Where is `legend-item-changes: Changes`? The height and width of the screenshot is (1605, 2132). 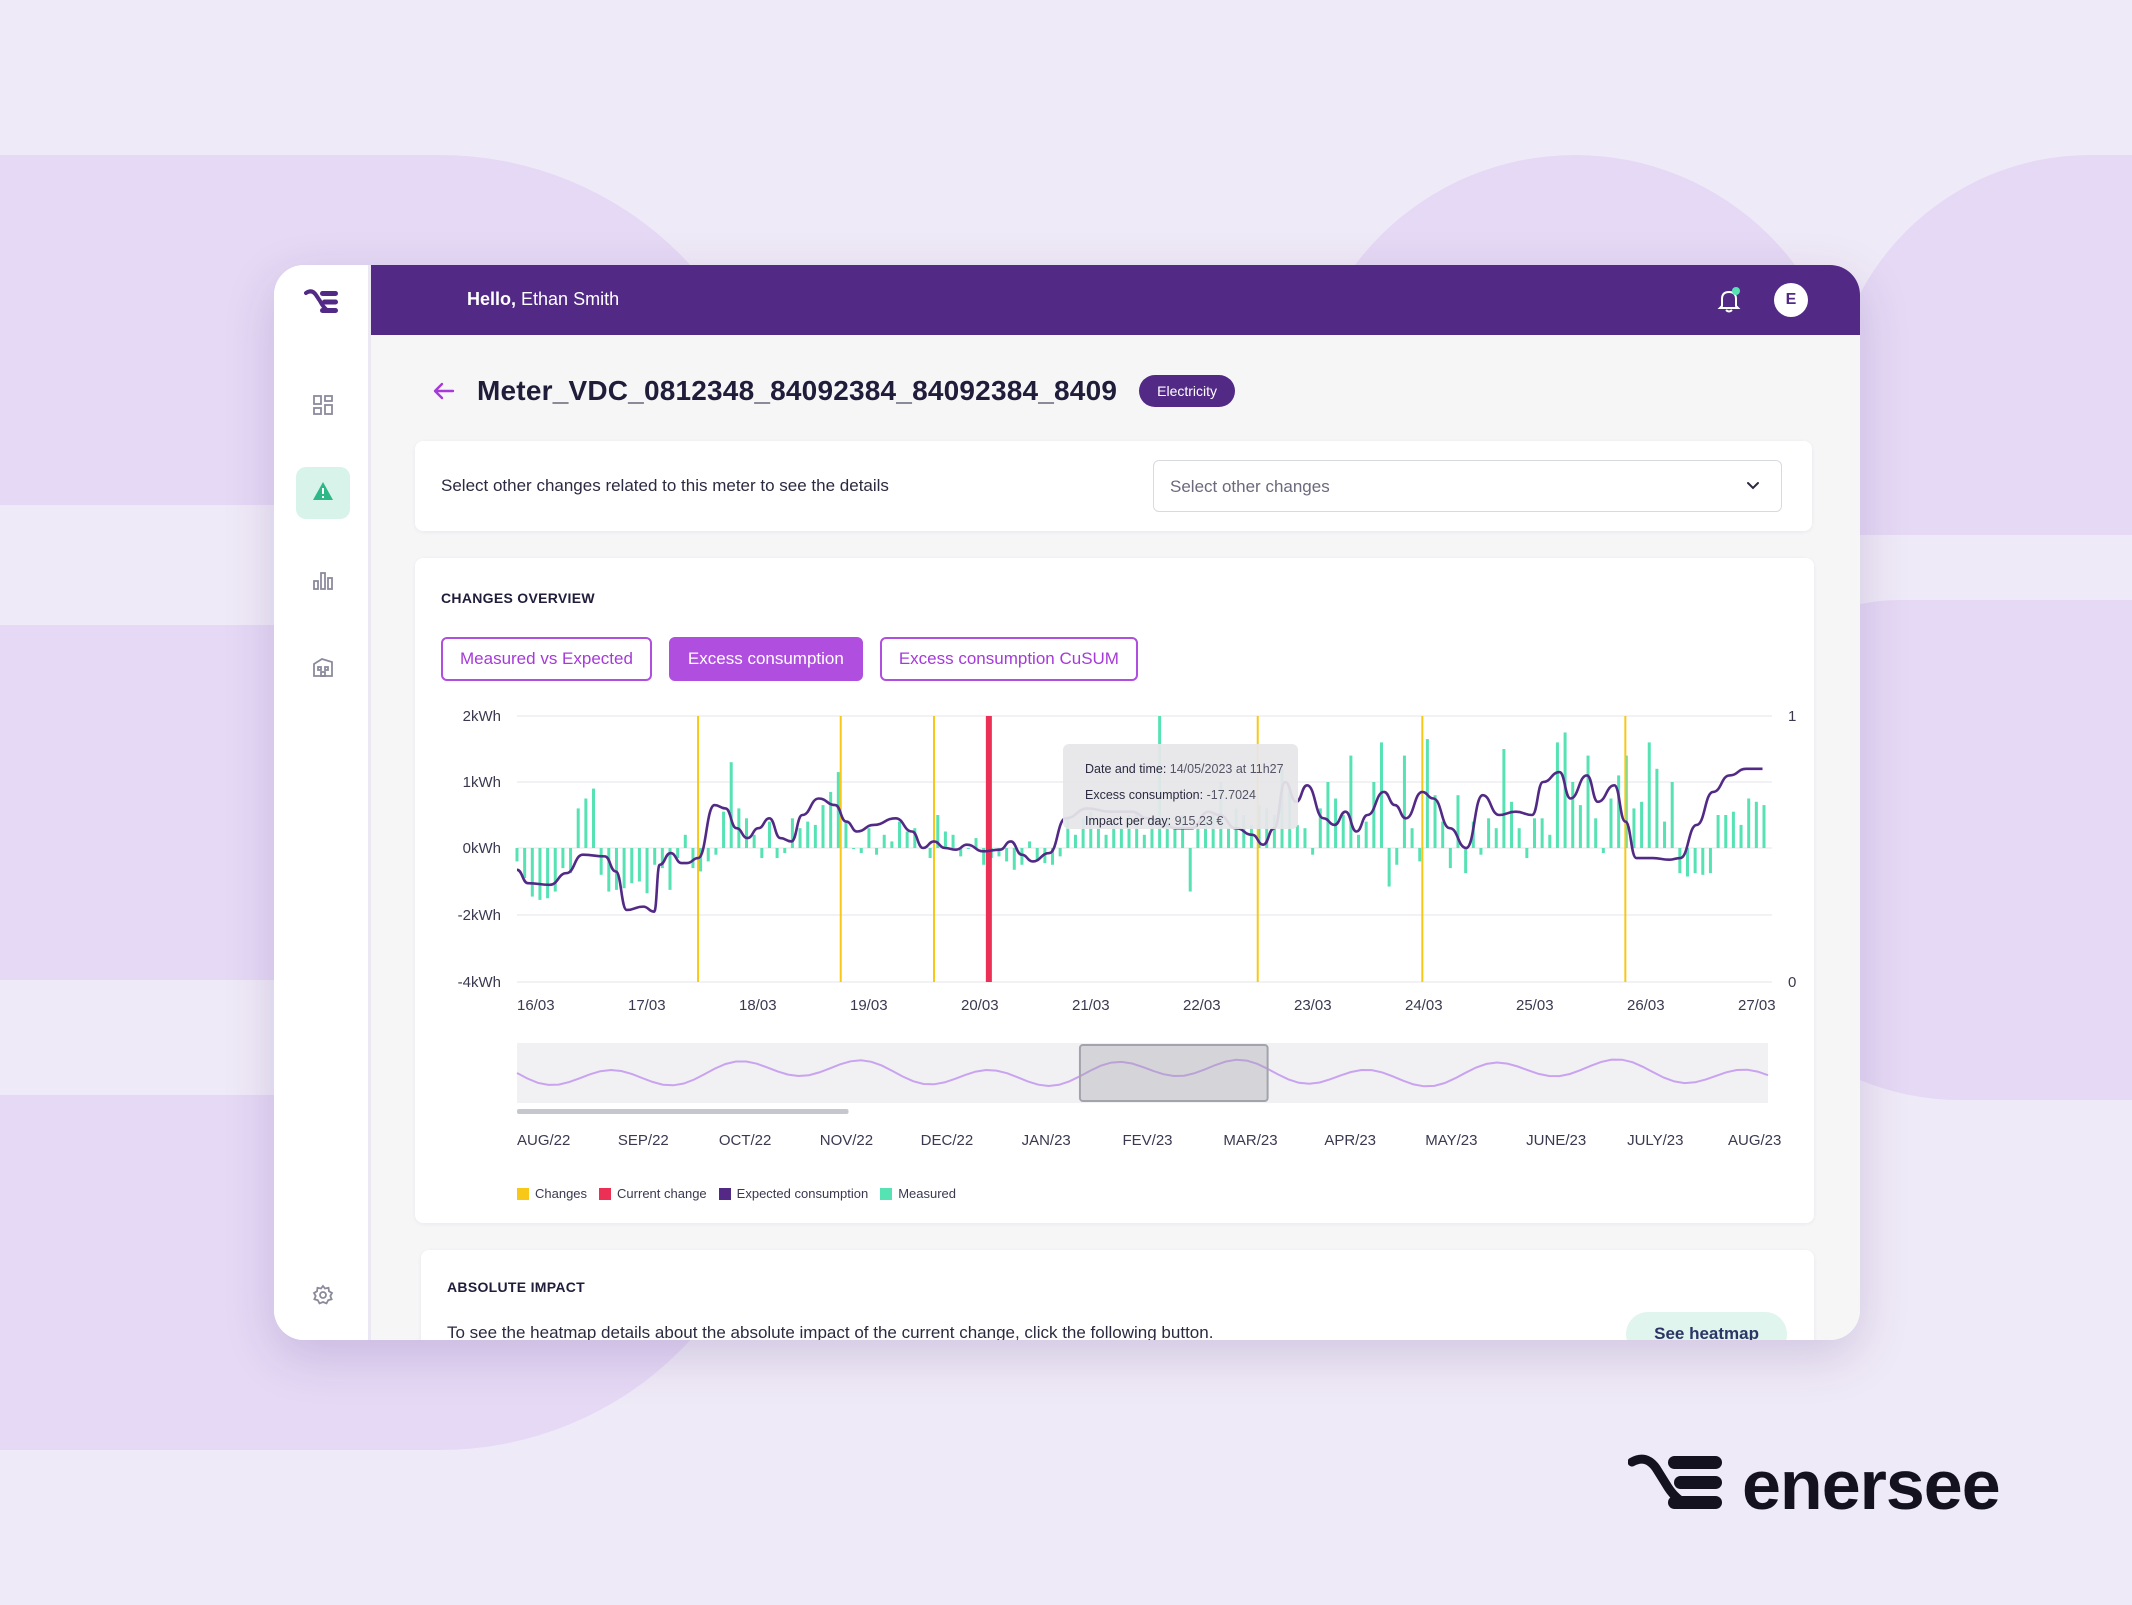
legend-item-changes: Changes is located at coordinates (552, 1193).